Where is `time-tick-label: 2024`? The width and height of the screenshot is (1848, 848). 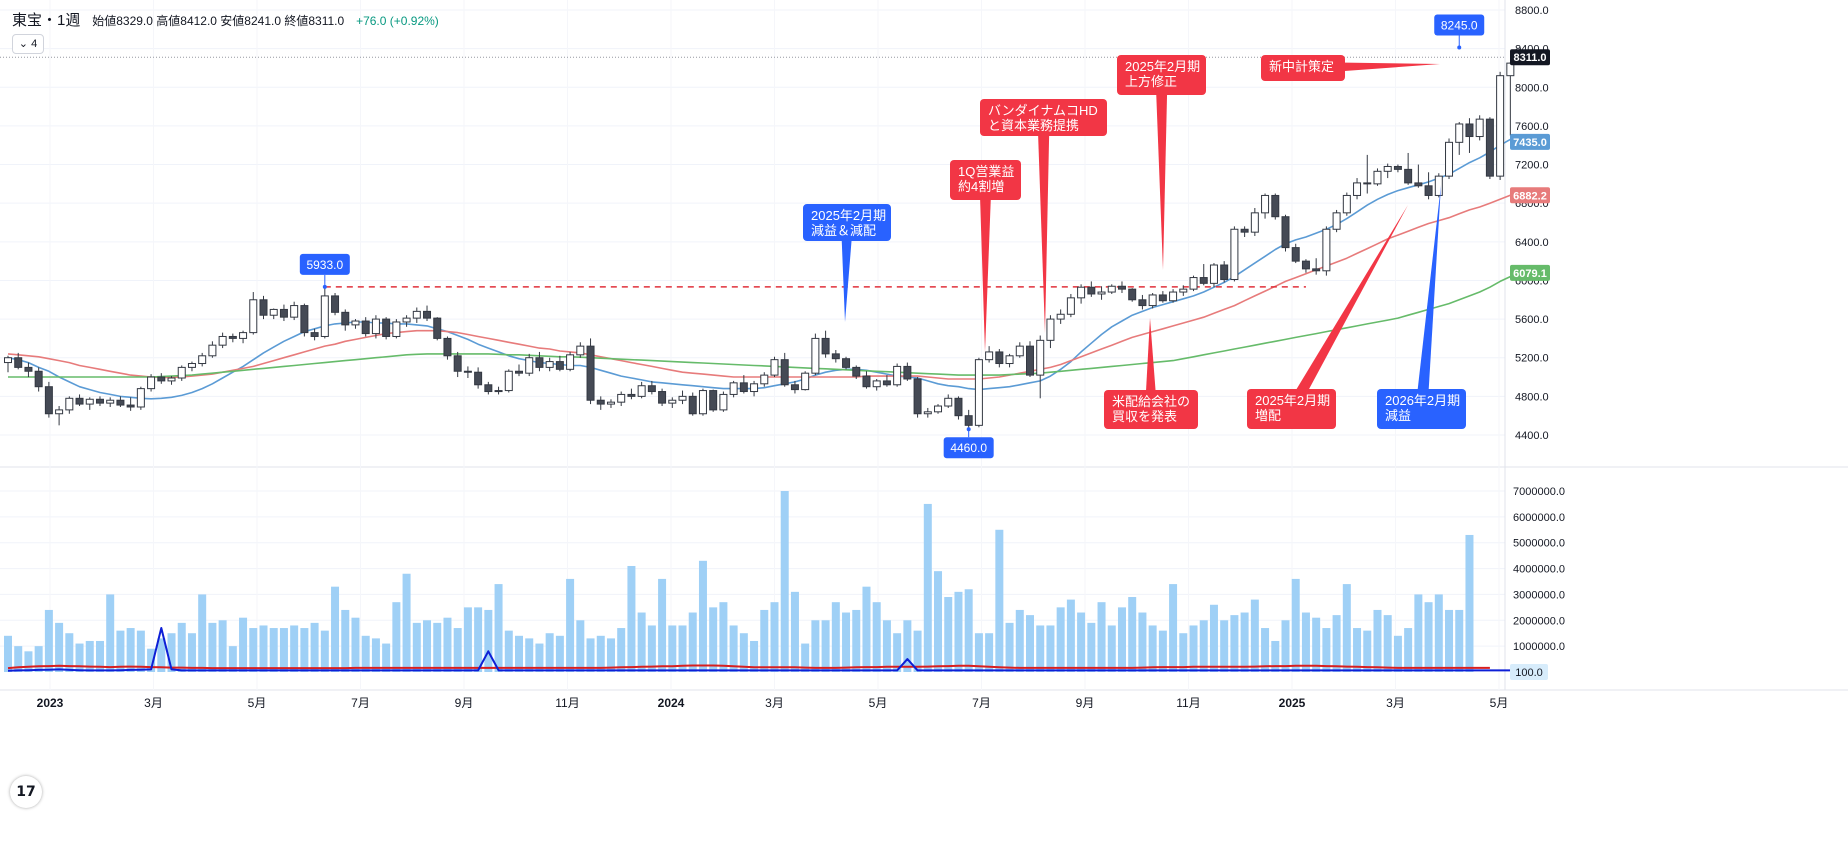 time-tick-label: 2024 is located at coordinates (671, 703).